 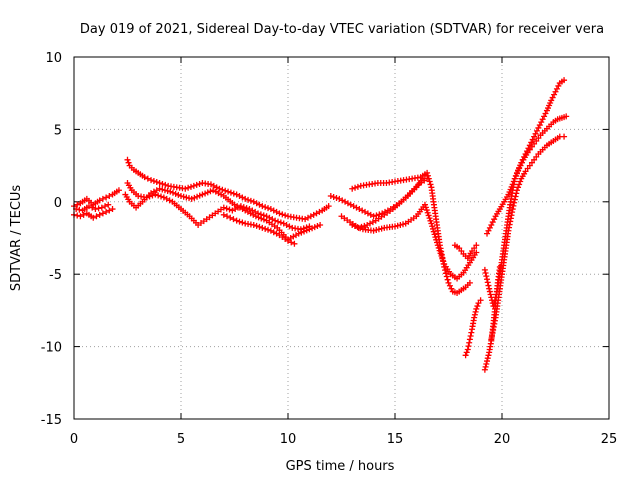 I want to click on y-tick-label: -10, so click(x=51, y=348).